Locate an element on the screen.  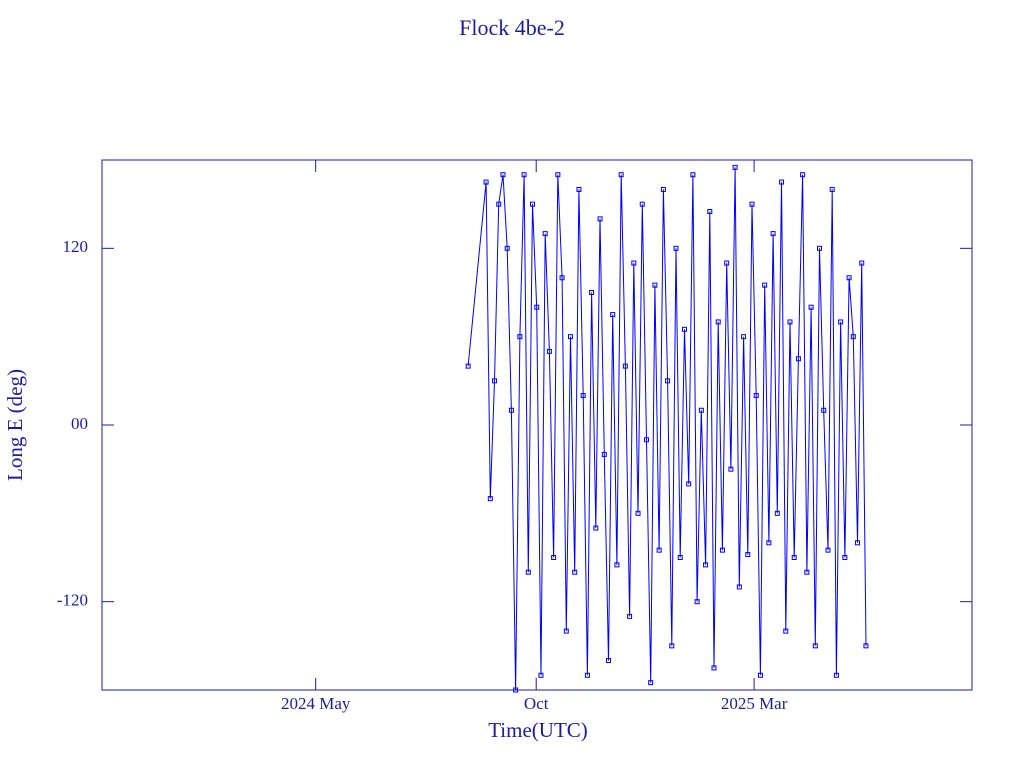
x-tick-label: Oct is located at coordinates (536, 703).